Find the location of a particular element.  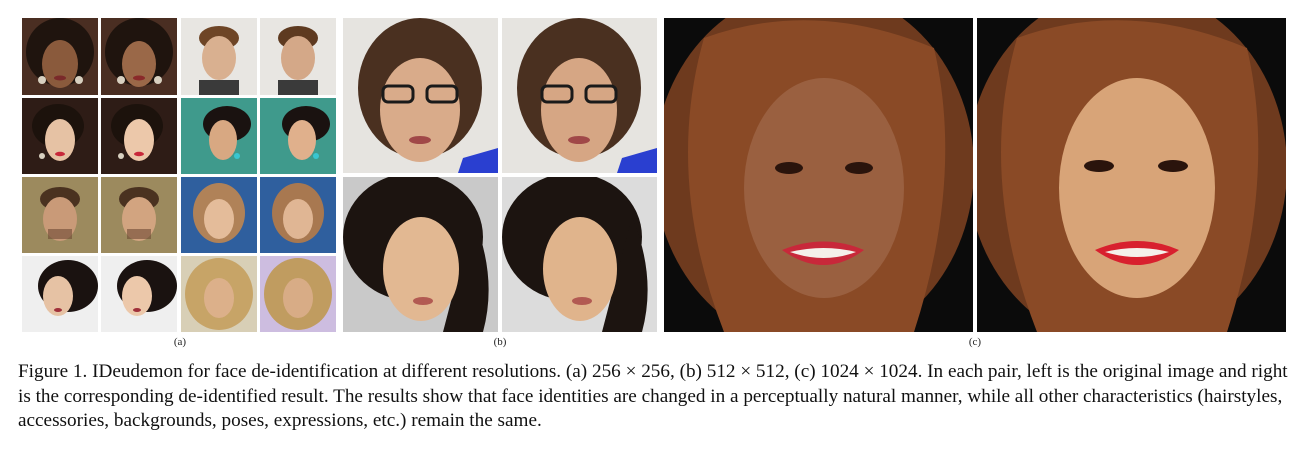

panel-label: (c) is located at coordinates (975, 342).